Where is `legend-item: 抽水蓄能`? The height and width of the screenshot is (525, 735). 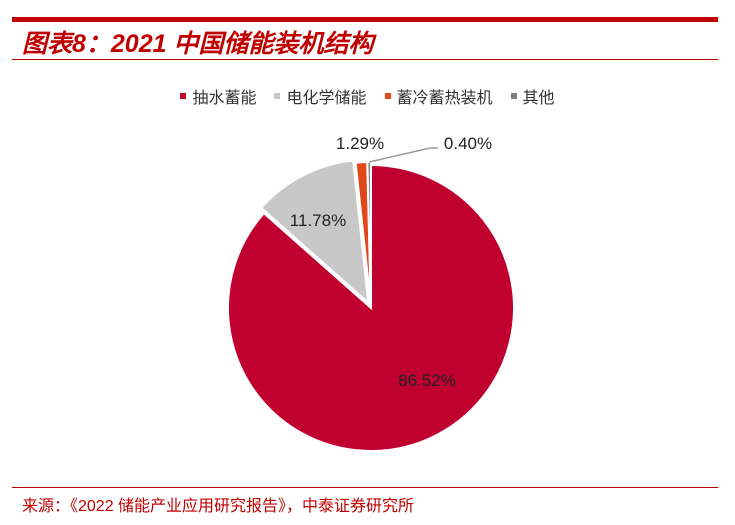 legend-item: 抽水蓄能 is located at coordinates (218, 96).